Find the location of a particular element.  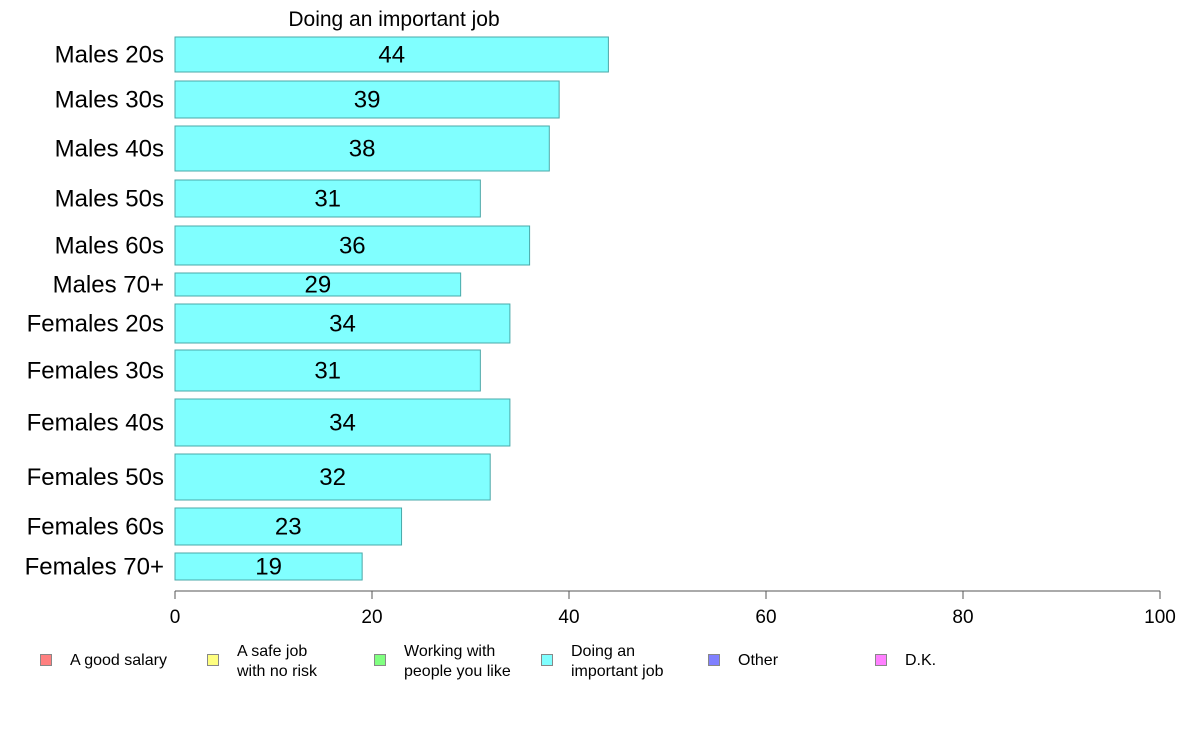

data-label: 39 is located at coordinates (367, 100).